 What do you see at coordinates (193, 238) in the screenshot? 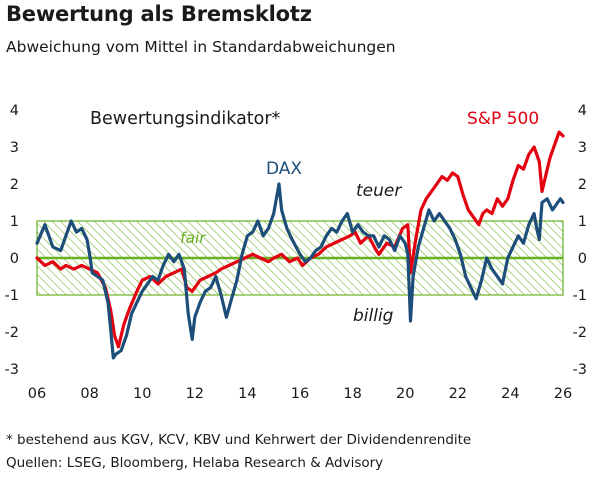
I see `band-label-fair: fair` at bounding box center [193, 238].